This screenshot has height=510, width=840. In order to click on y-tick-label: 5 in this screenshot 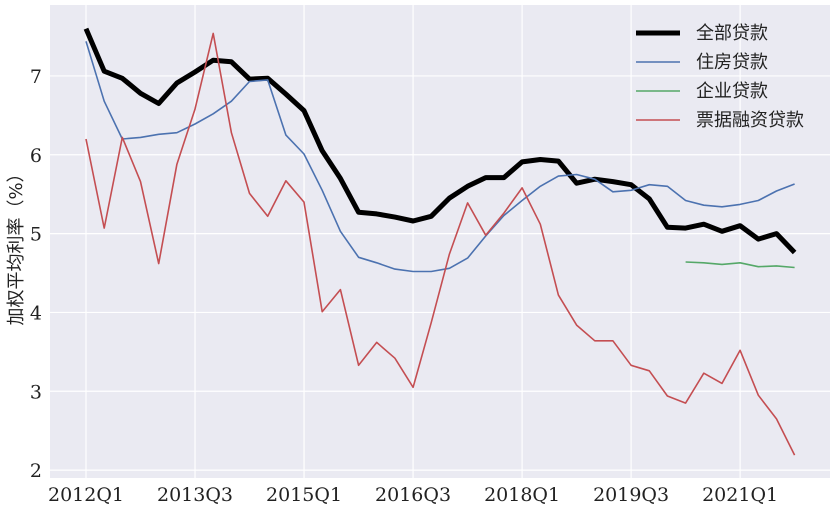, I will do `click(36, 235)`.